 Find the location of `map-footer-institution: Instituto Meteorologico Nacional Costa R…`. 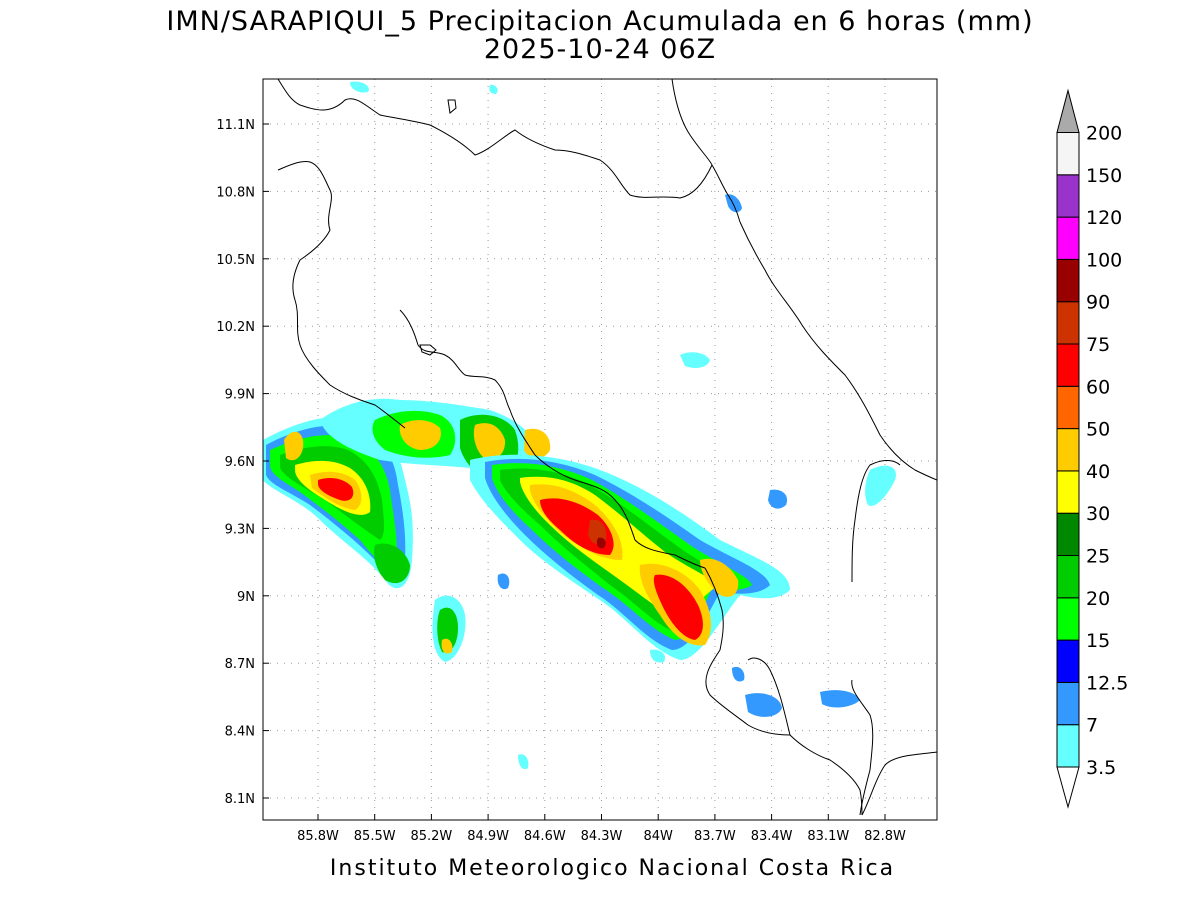

map-footer-institution: Instituto Meteorologico Nacional Costa R… is located at coordinates (612, 868).